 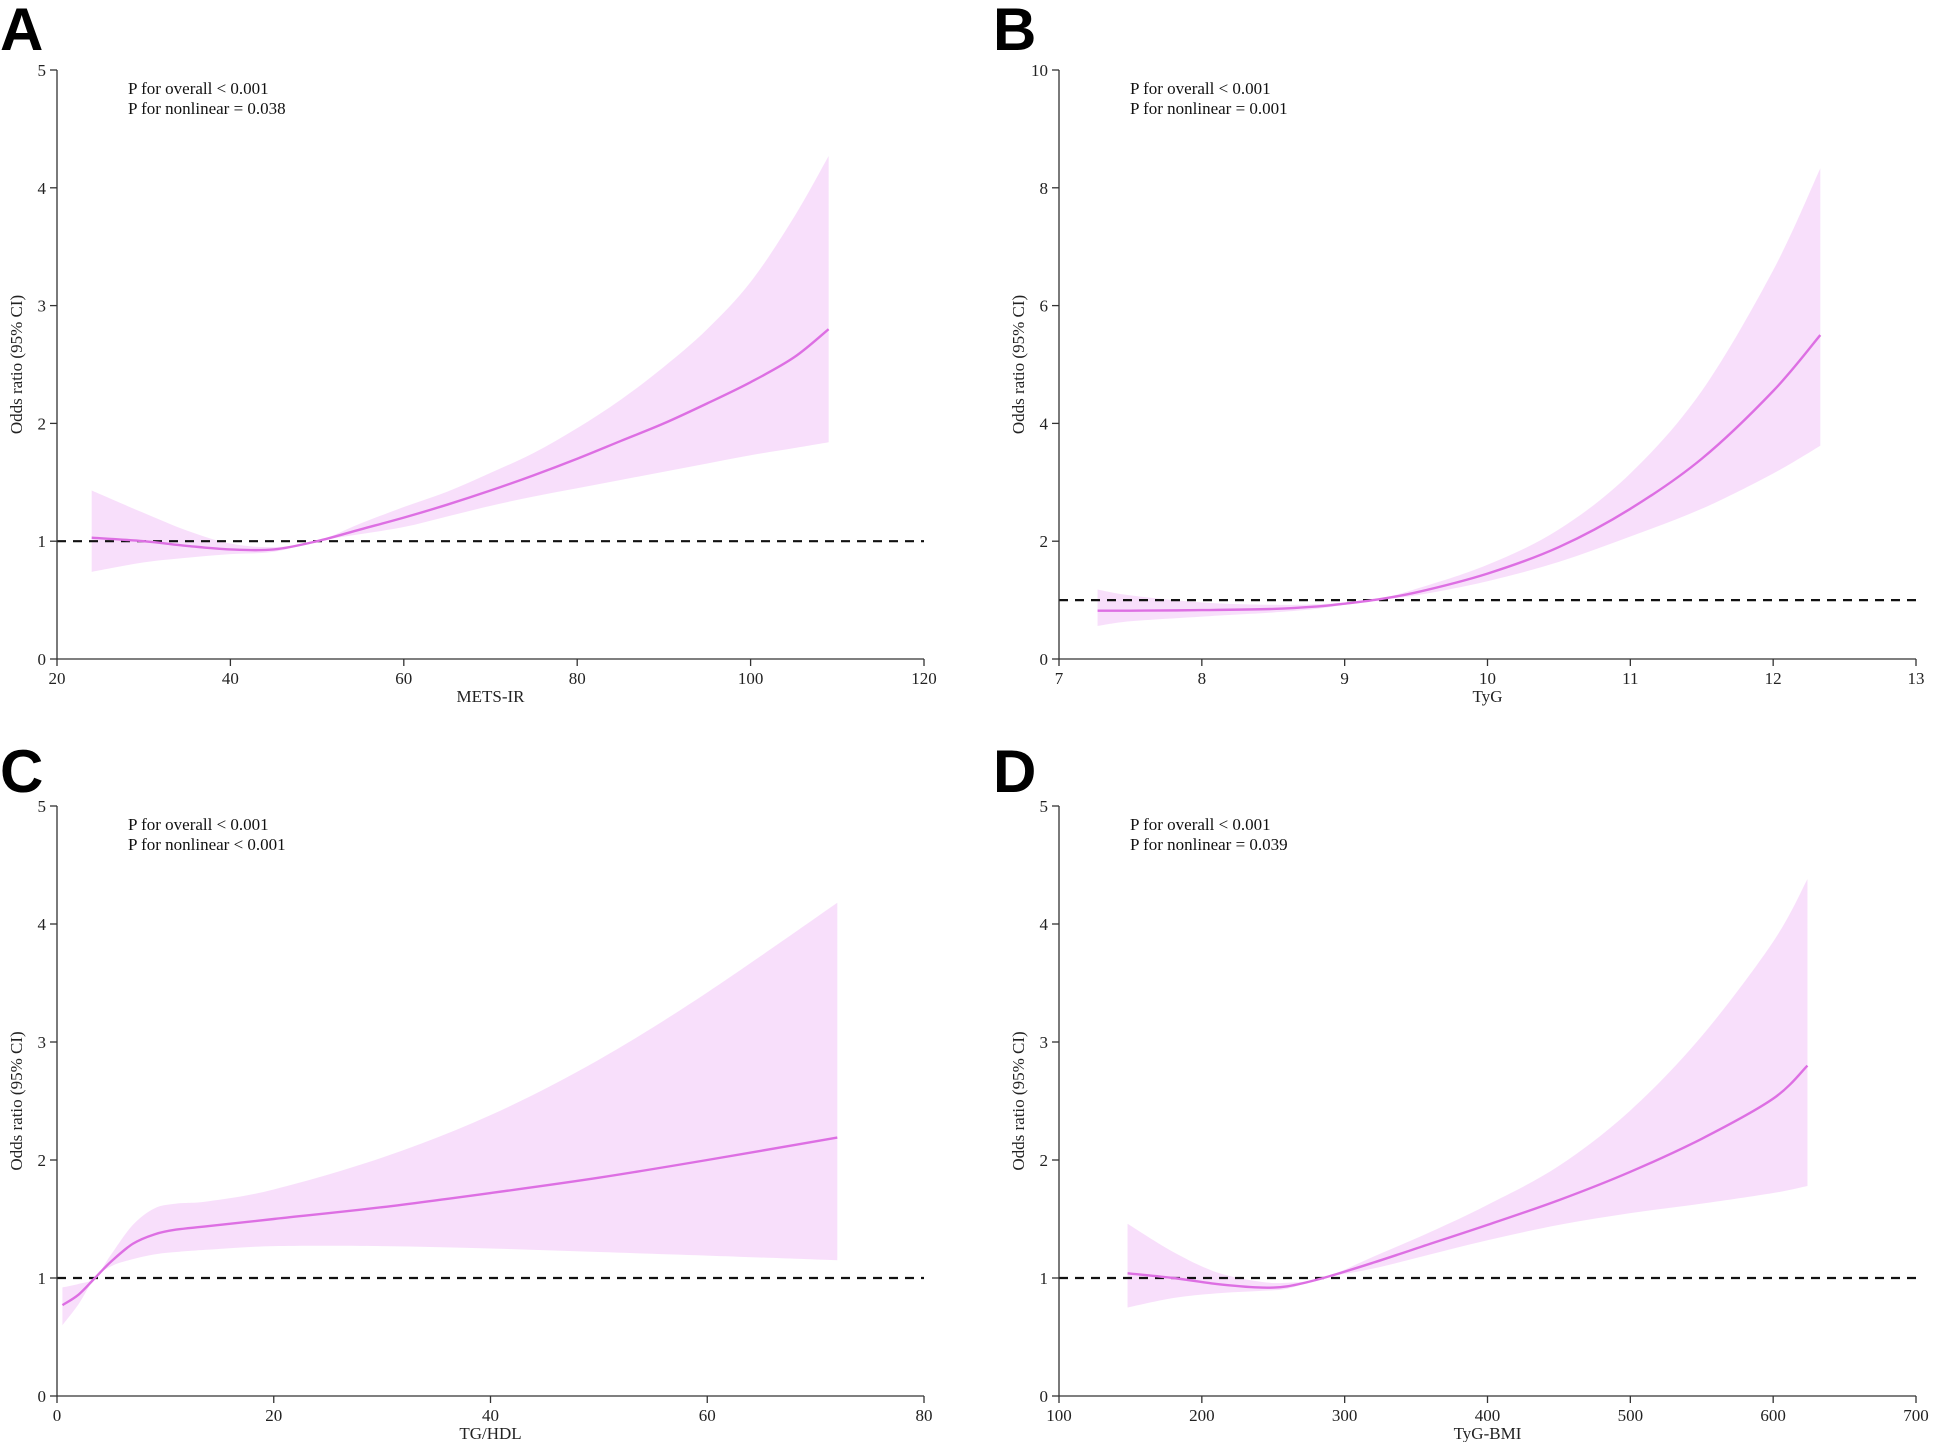 I want to click on p-value-annotation: P for nonlinear = 0.038, so click(x=207, y=108).